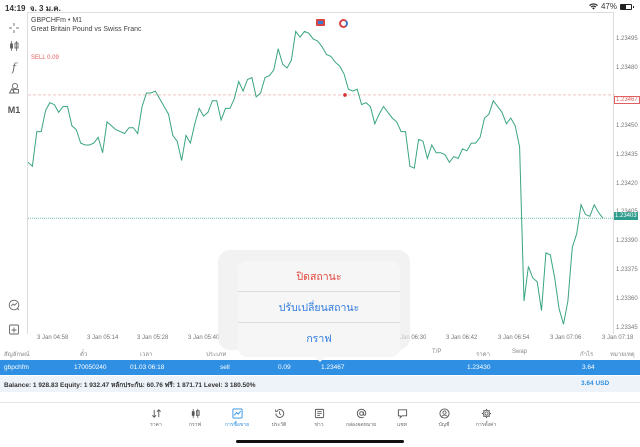 This screenshot has width=640, height=447. What do you see at coordinates (333, 367) in the screenshot?
I see `cell-open-price: 1.23467` at bounding box center [333, 367].